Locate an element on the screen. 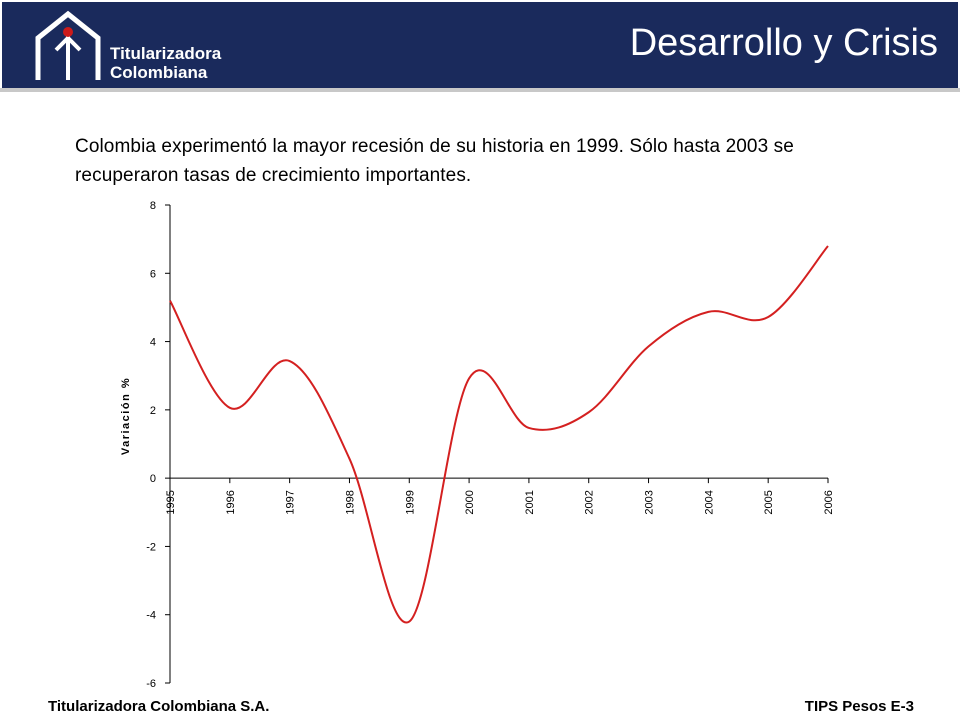 Image resolution: width=960 pixels, height=720 pixels. x-tick-label: 2000 is located at coordinates (470, 502).